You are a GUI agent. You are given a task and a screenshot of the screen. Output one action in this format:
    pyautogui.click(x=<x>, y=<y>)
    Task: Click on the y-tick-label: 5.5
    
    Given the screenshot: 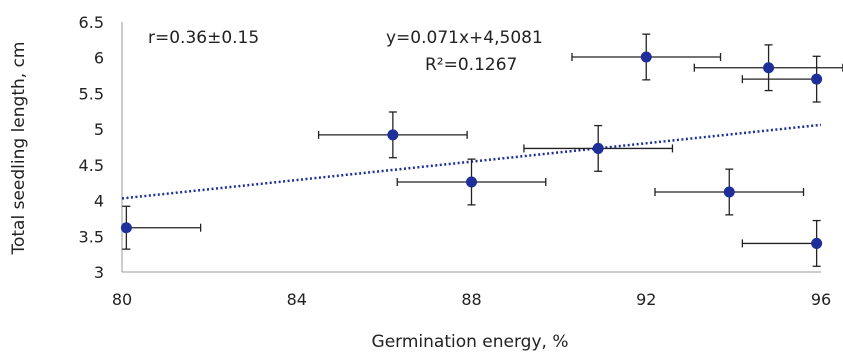 What is the action you would take?
    pyautogui.click(x=91, y=93)
    